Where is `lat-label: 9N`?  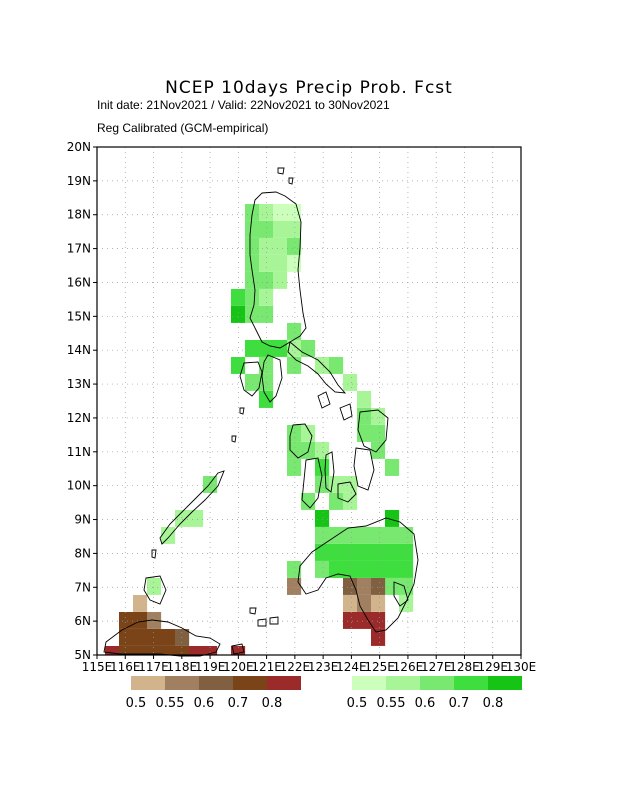 lat-label: 9N is located at coordinates (82, 520).